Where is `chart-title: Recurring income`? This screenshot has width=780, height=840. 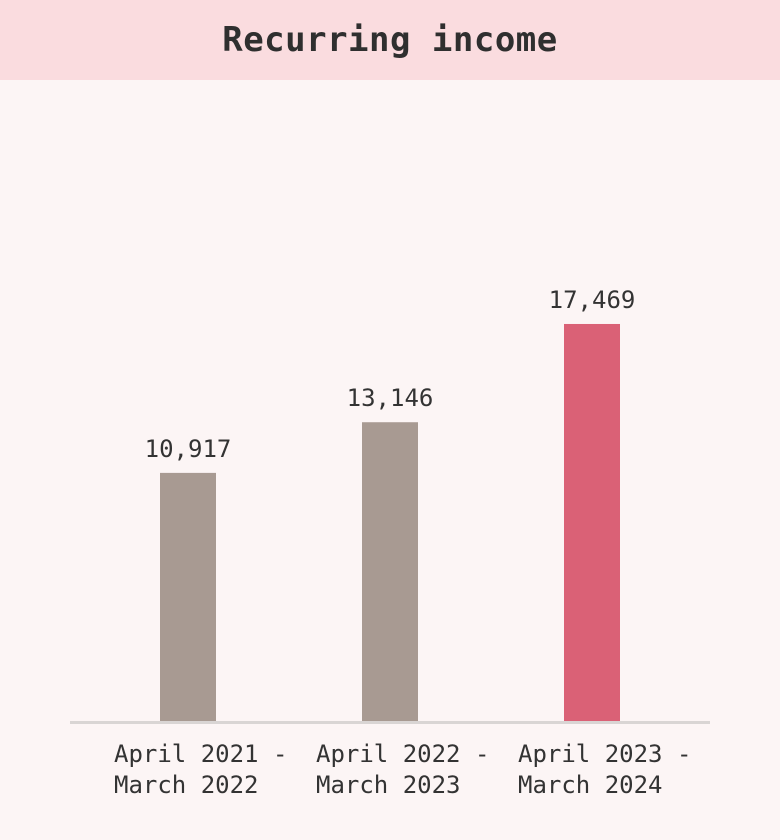 chart-title: Recurring income is located at coordinates (390, 40).